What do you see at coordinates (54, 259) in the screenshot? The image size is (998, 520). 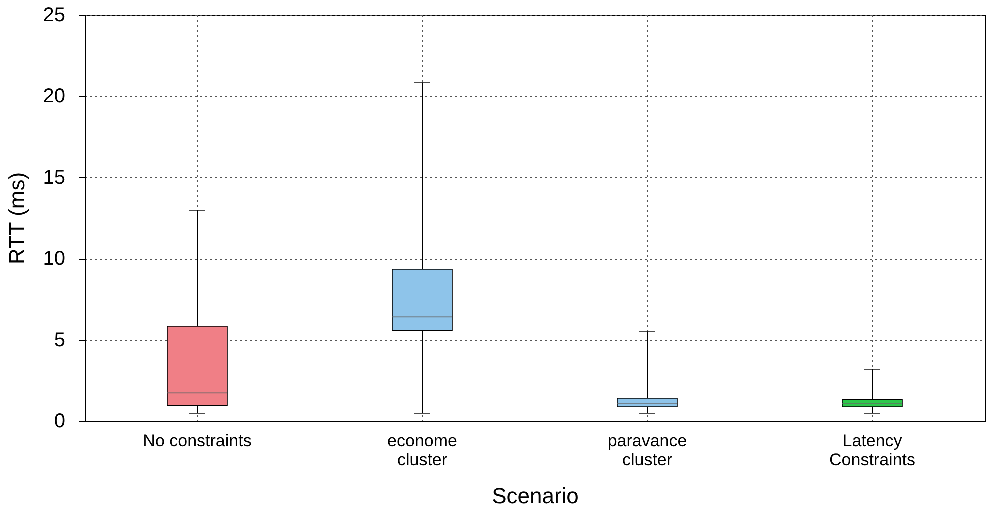 I see `y-tick-label: 10` at bounding box center [54, 259].